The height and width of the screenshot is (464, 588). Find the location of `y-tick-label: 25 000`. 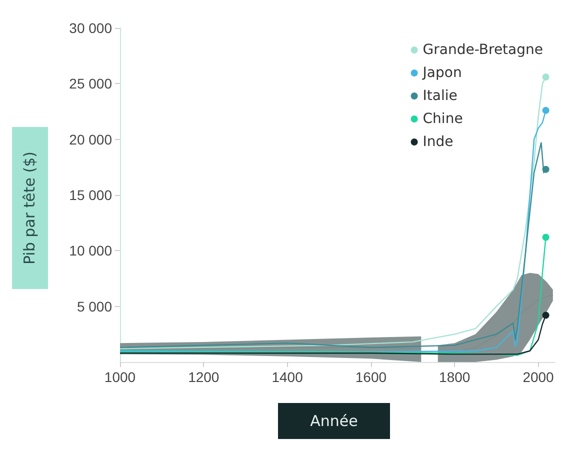

y-tick-label: 25 000 is located at coordinates (90, 84).